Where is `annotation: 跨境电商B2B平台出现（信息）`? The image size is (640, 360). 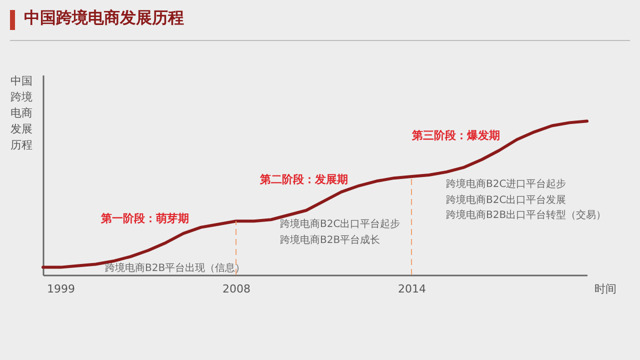
annotation: 跨境电商B2B平台出现（信息） is located at coordinates (175, 268).